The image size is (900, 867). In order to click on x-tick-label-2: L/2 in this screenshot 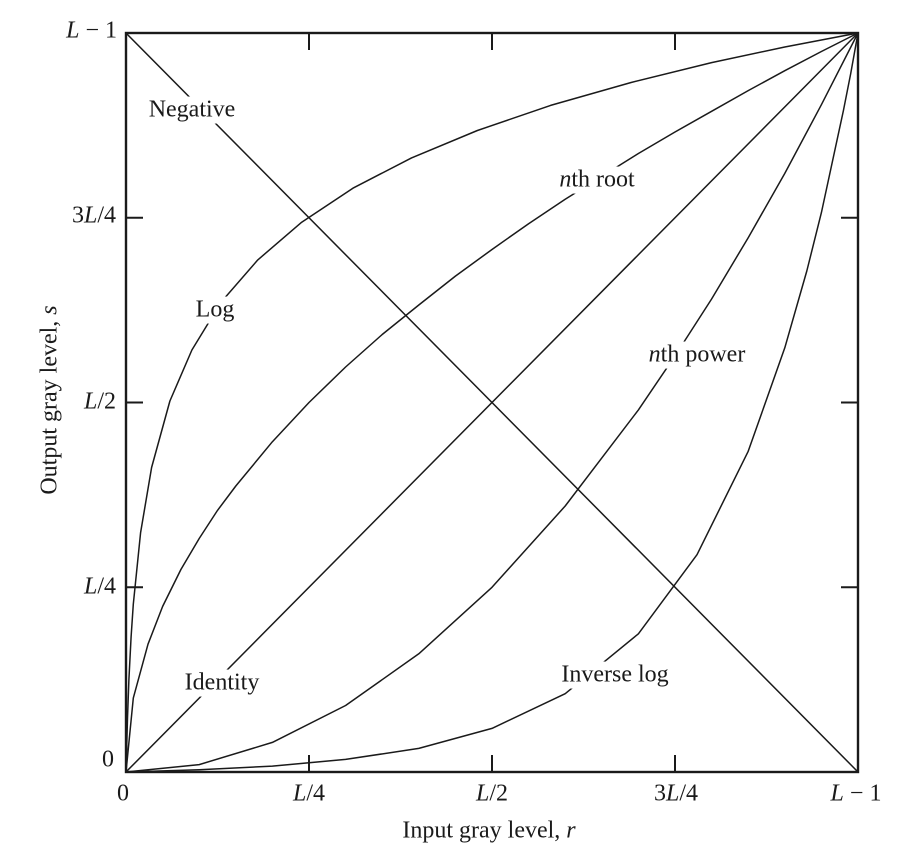, I will do `click(492, 794)`.